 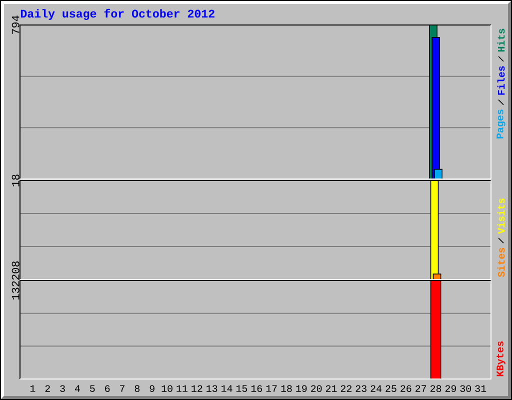 I want to click on x-tick-label: 31, so click(x=480, y=388).